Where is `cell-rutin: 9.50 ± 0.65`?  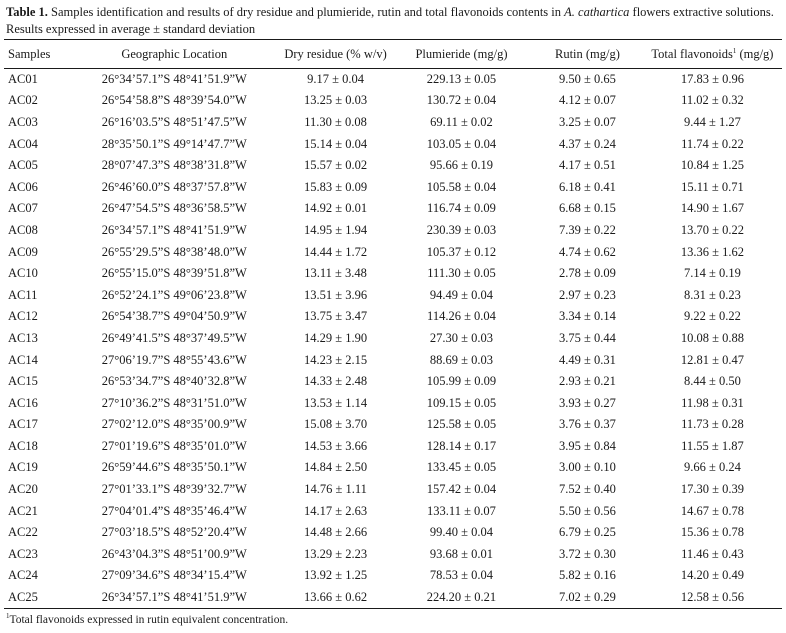
cell-rutin: 9.50 ± 0.65 is located at coordinates (587, 79).